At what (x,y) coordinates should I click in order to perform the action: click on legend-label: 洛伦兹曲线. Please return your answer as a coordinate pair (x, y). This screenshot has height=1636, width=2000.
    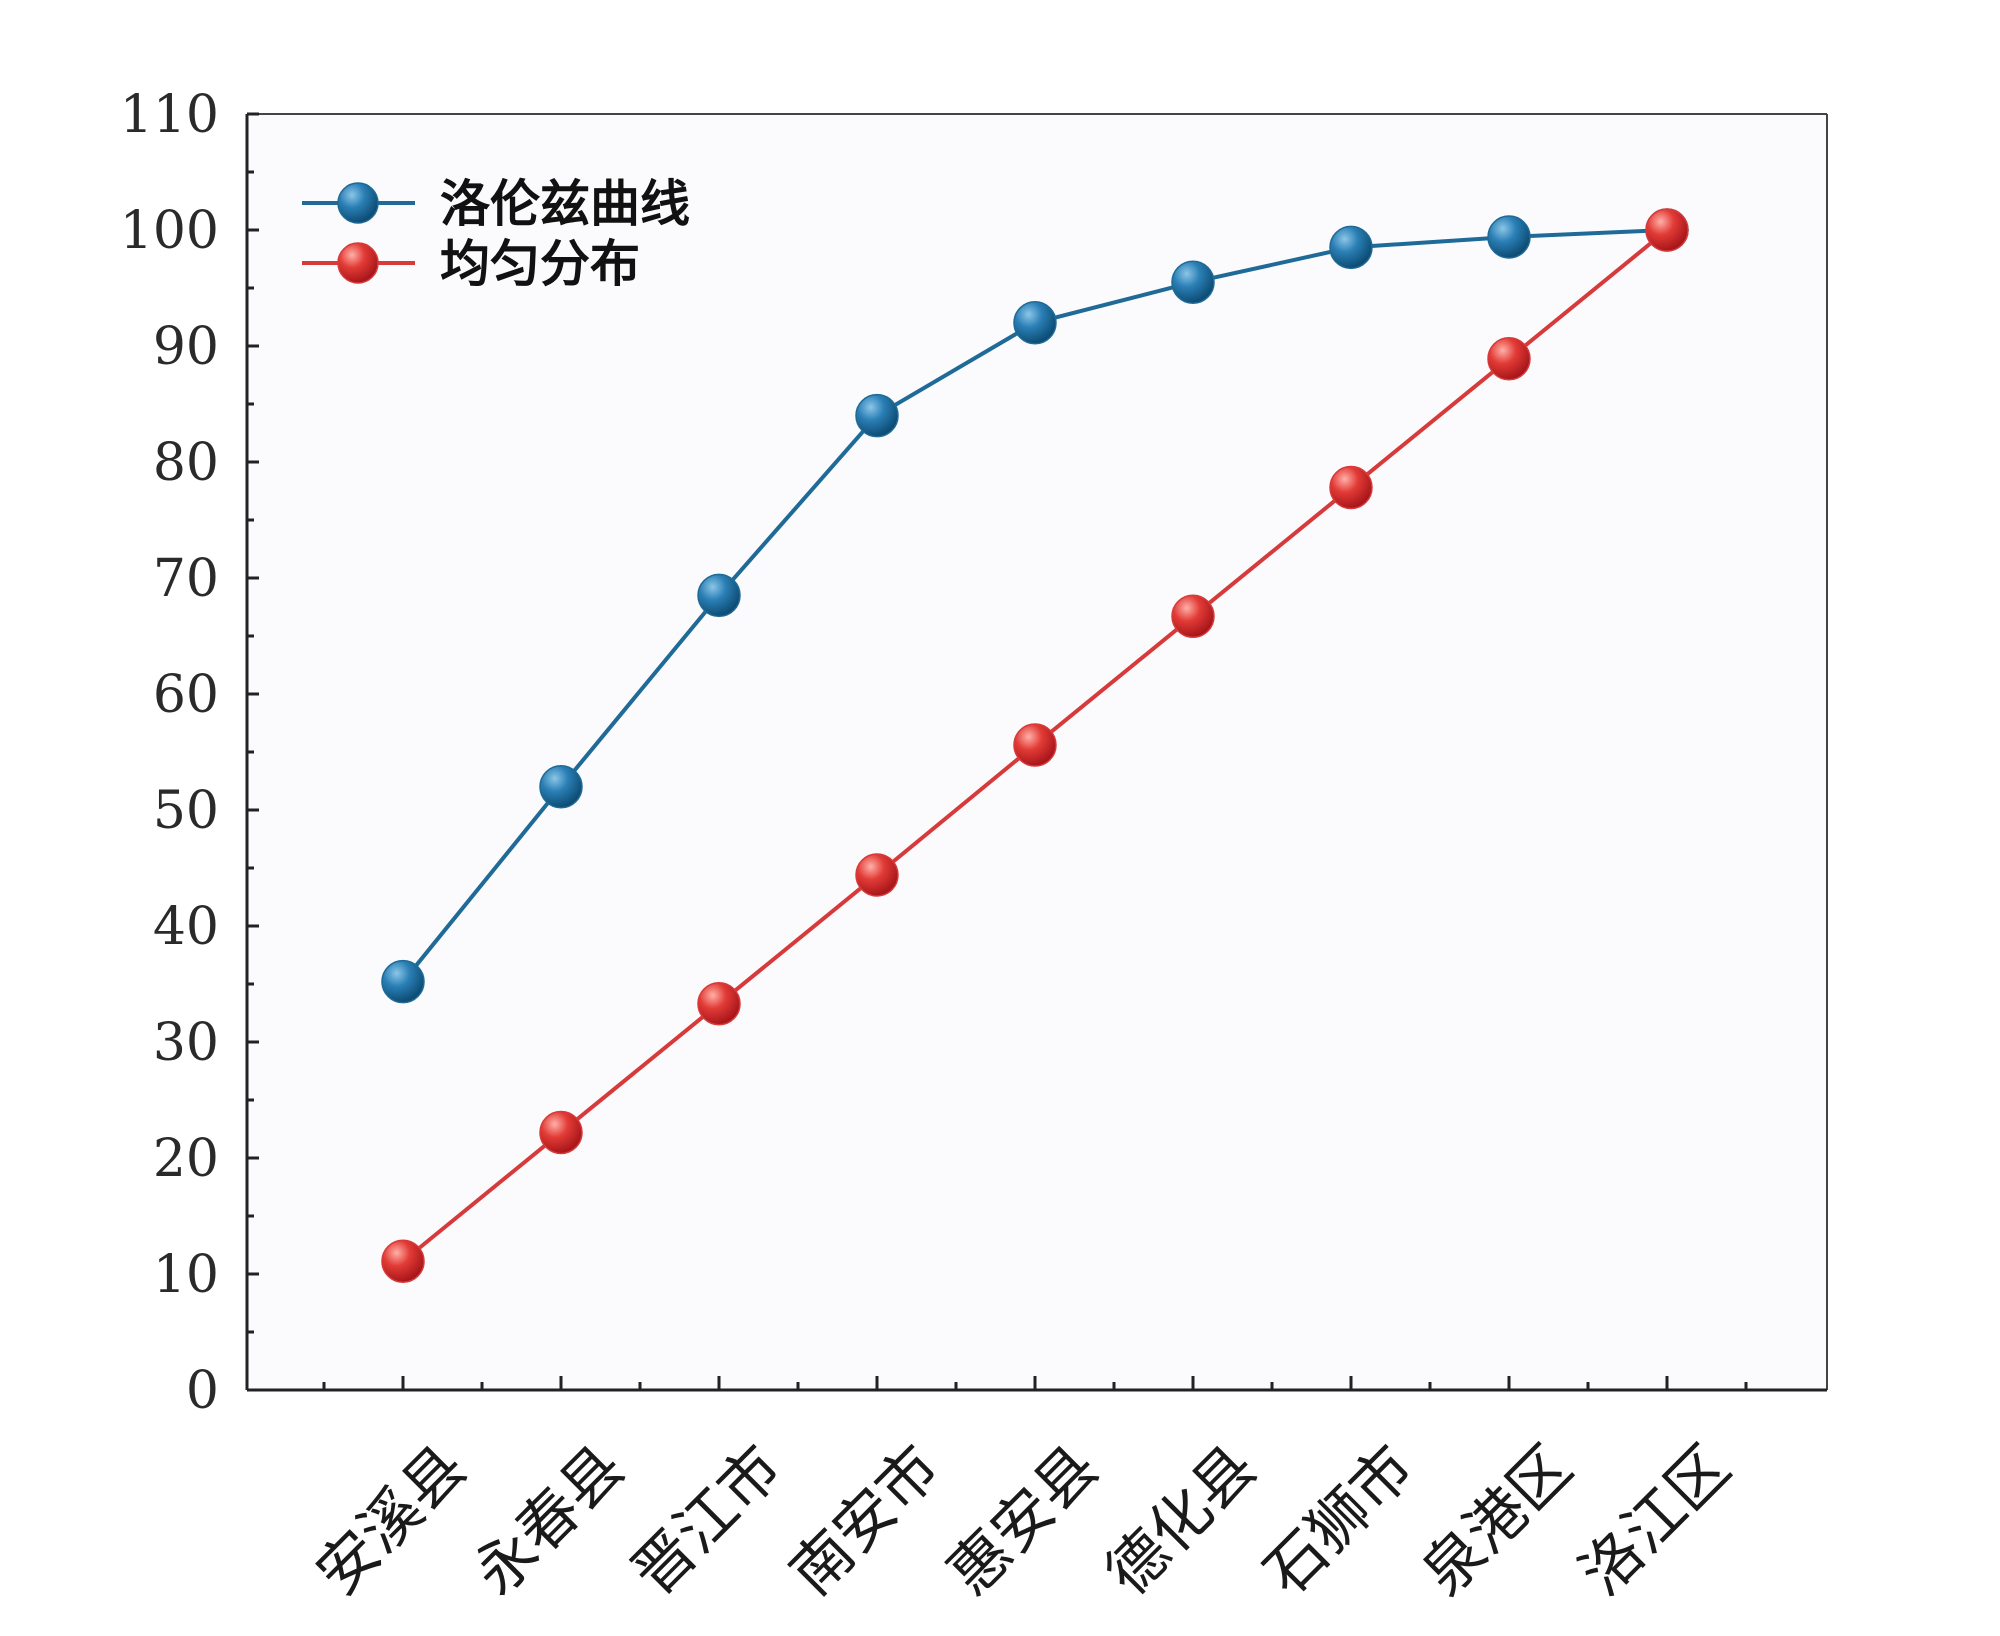
    Looking at the image, I should click on (565, 204).